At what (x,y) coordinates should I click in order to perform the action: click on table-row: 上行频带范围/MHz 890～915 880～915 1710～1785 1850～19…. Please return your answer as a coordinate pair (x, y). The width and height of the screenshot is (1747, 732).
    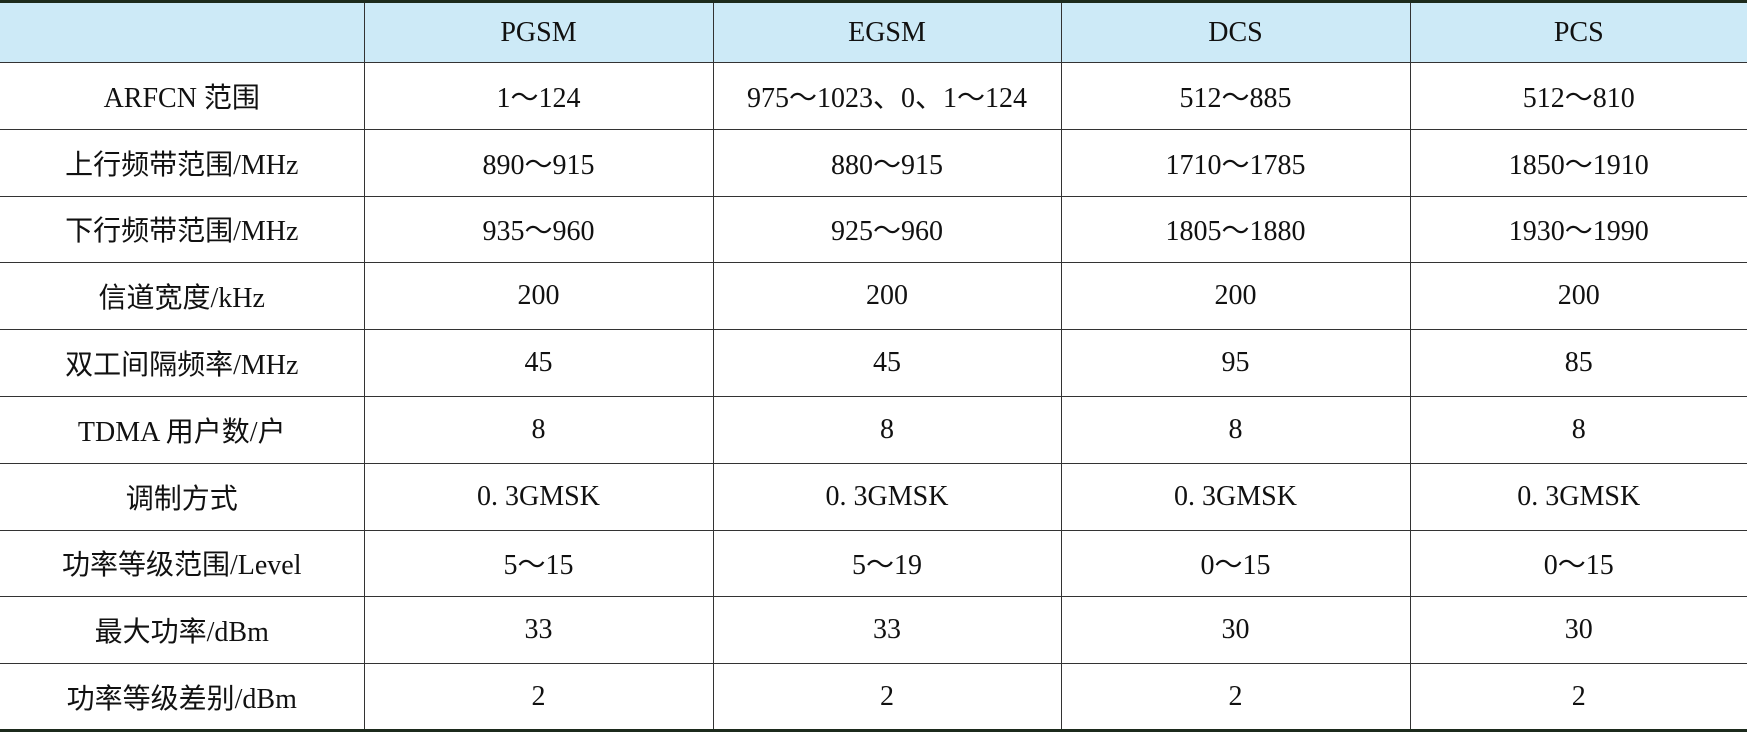
    Looking at the image, I should click on (873, 162).